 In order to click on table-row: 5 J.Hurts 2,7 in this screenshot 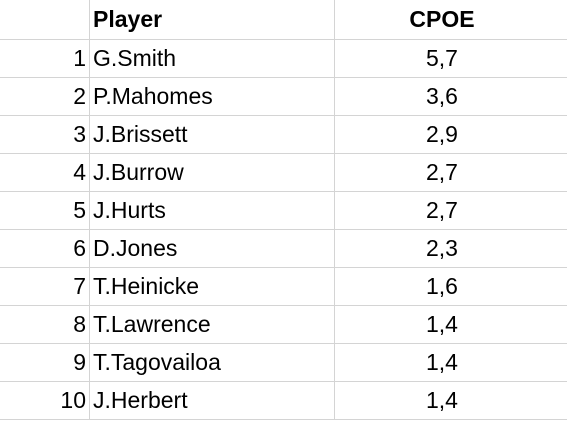, I will do `click(283, 211)`.